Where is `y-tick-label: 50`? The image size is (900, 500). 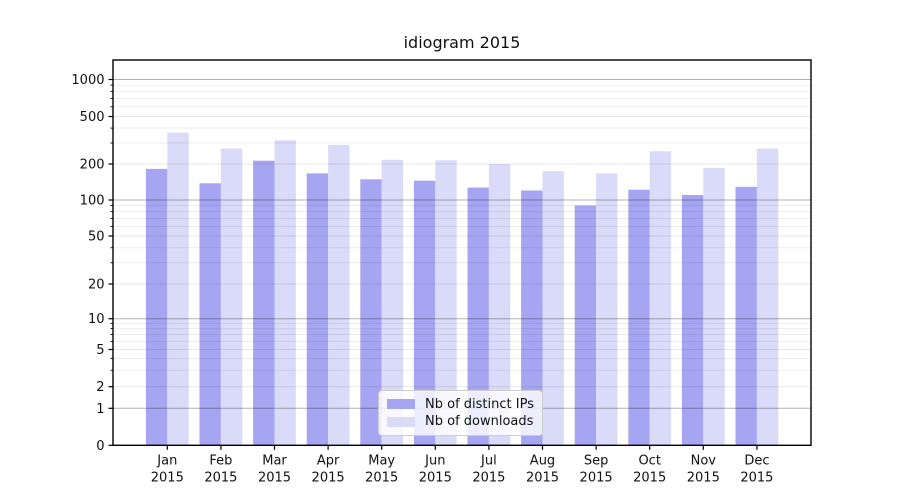
y-tick-label: 50 is located at coordinates (96, 237).